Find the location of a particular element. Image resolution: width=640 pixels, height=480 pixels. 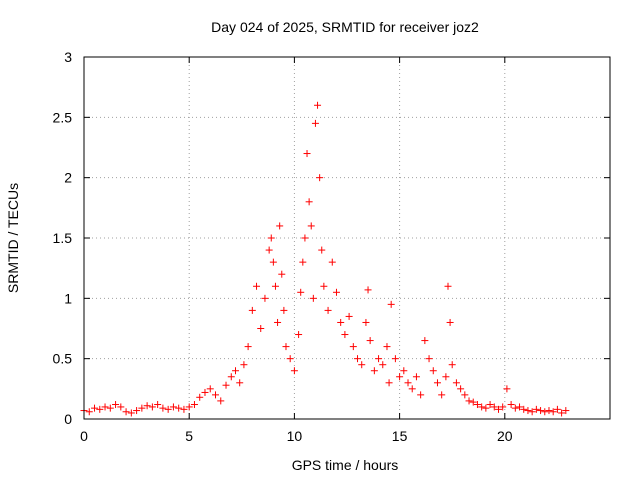

x-tick-label: 10 is located at coordinates (295, 436).